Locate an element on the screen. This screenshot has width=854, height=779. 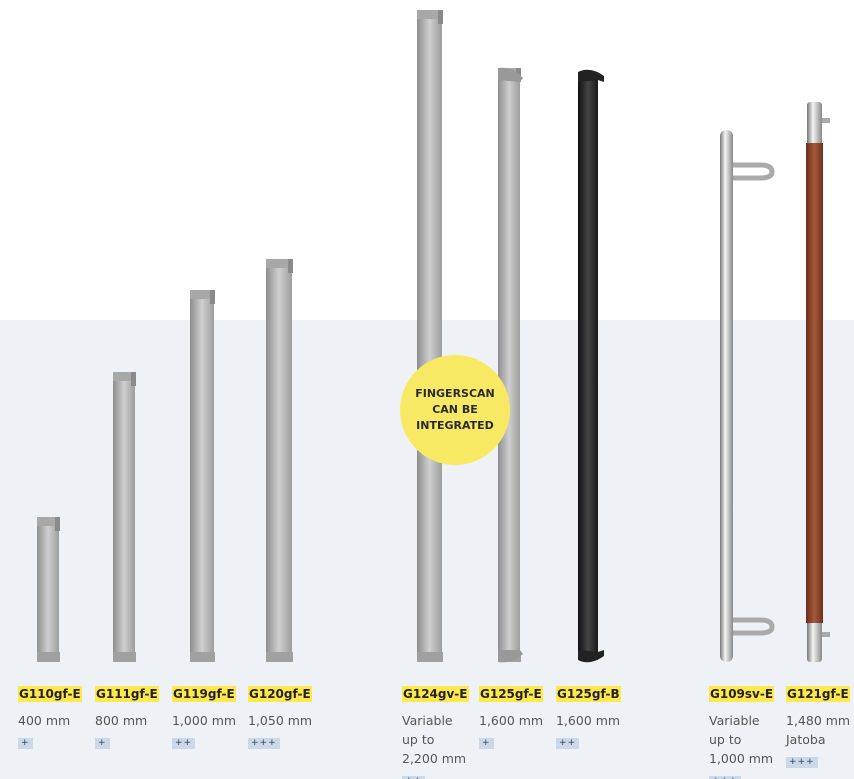
badge: FINGERSCAN CAN BE INTEGRATED is located at coordinates (455, 410).